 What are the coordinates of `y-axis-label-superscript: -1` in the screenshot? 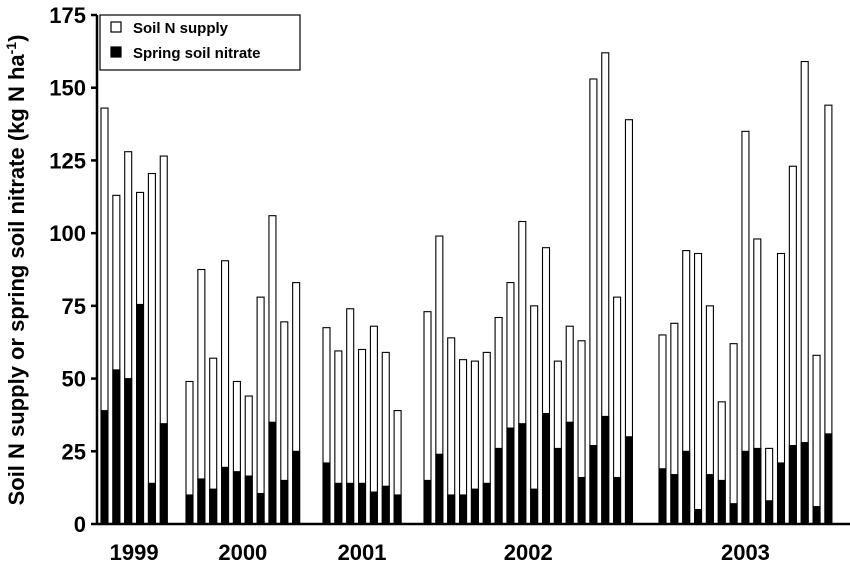 It's located at (11, 48).